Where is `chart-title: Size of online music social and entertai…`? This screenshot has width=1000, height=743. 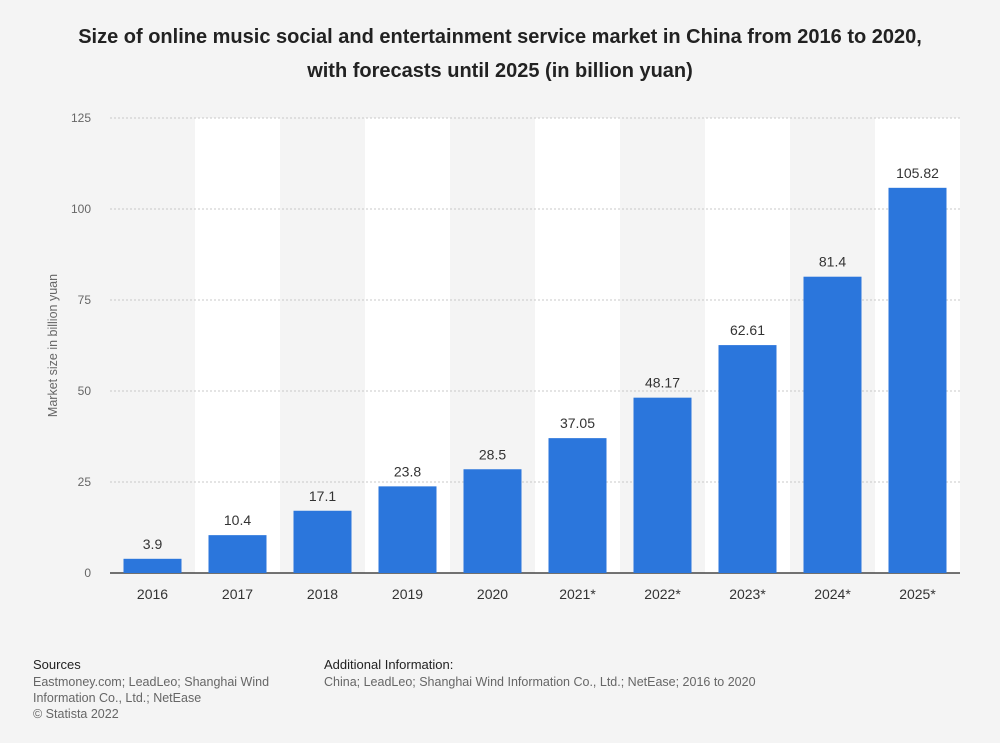 chart-title: Size of online music social and entertai… is located at coordinates (500, 54).